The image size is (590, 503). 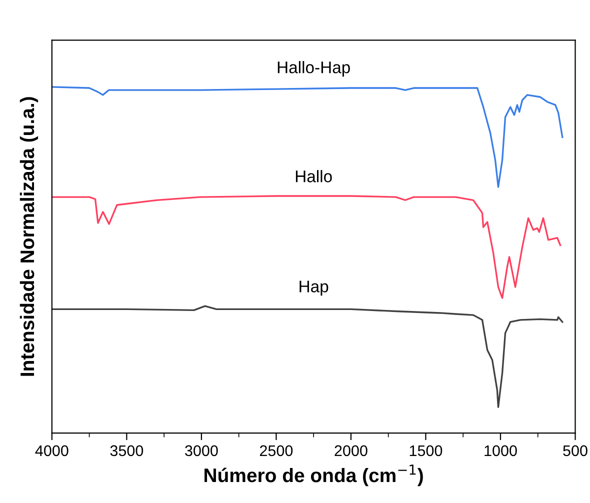 I want to click on y-axis-title: Intensidade Normalizada (u.a.), so click(x=29, y=236).